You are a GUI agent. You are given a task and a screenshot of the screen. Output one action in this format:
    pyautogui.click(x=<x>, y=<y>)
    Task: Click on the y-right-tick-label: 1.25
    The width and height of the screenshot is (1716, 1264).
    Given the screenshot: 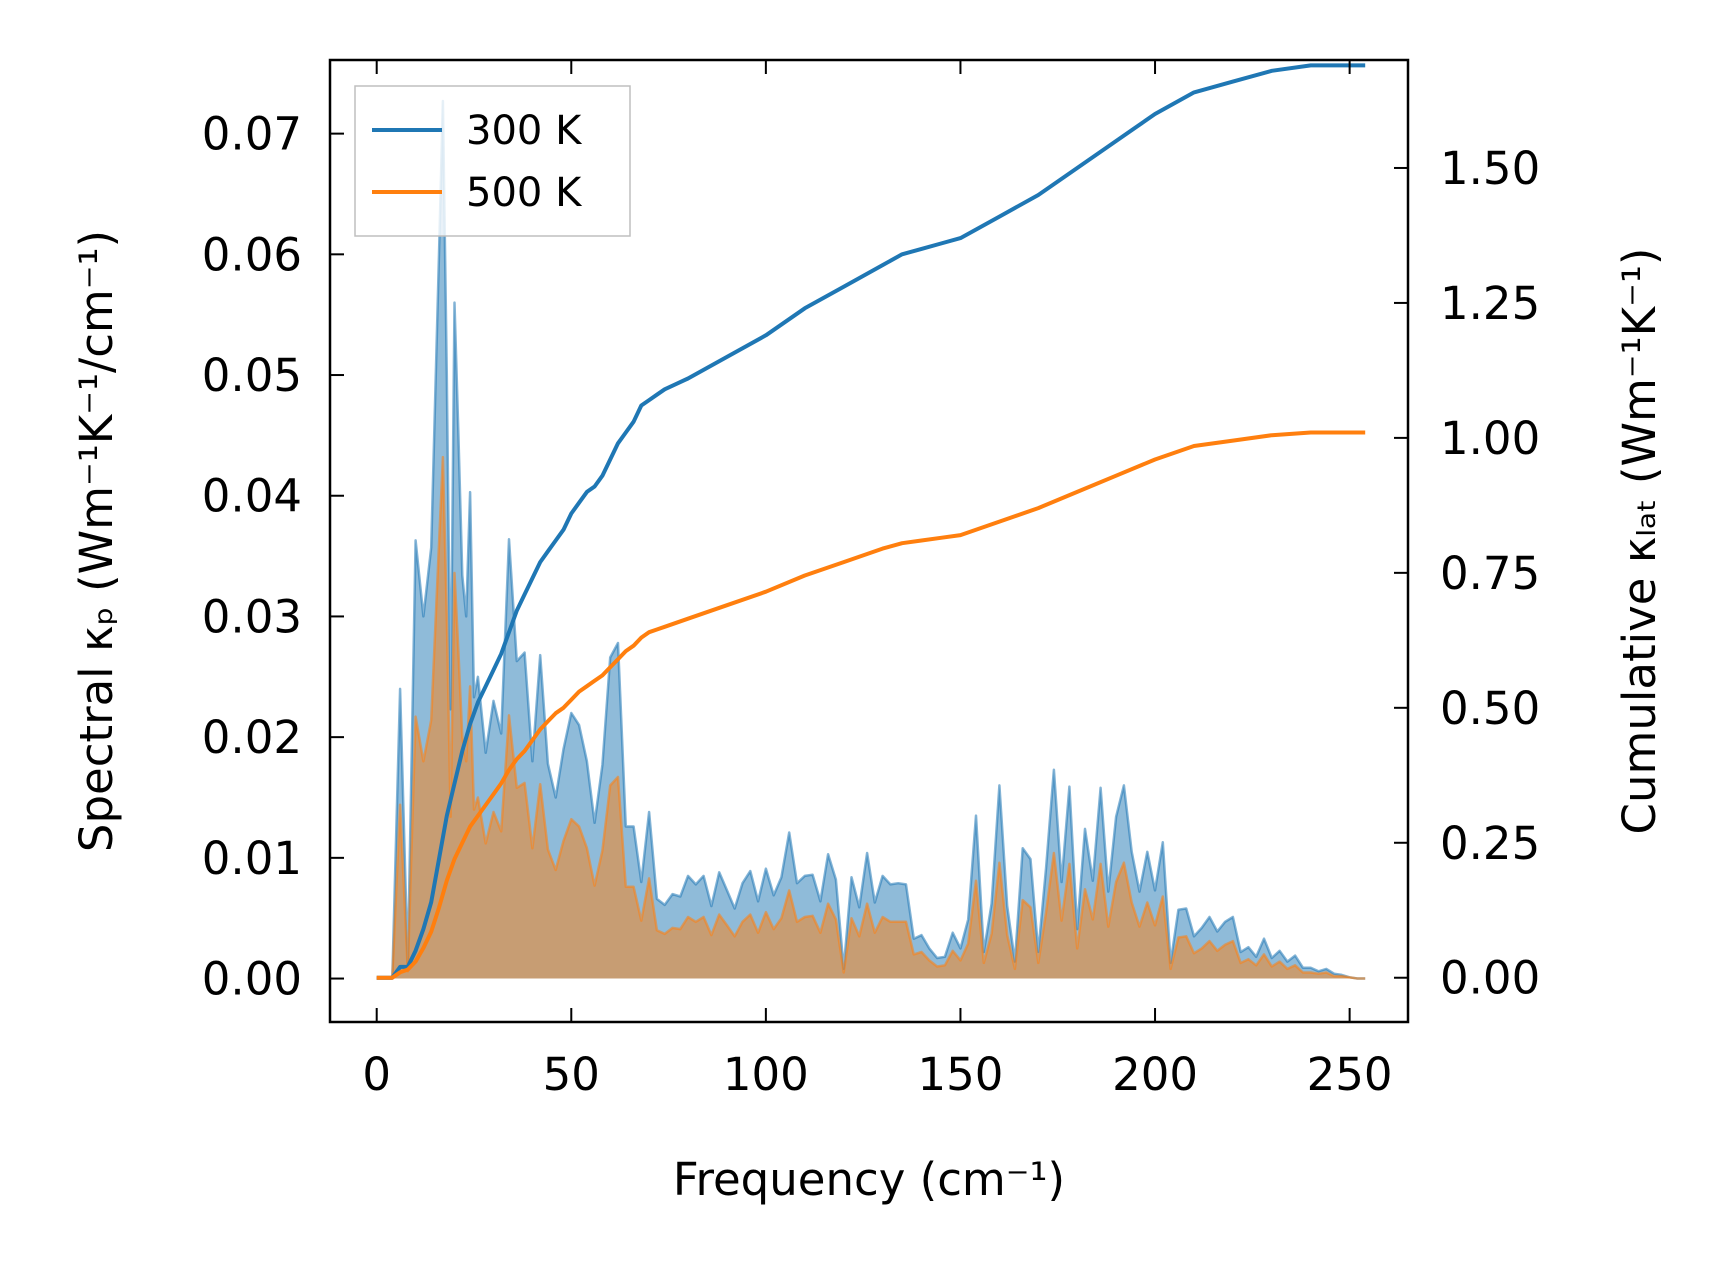 What is the action you would take?
    pyautogui.click(x=1490, y=303)
    